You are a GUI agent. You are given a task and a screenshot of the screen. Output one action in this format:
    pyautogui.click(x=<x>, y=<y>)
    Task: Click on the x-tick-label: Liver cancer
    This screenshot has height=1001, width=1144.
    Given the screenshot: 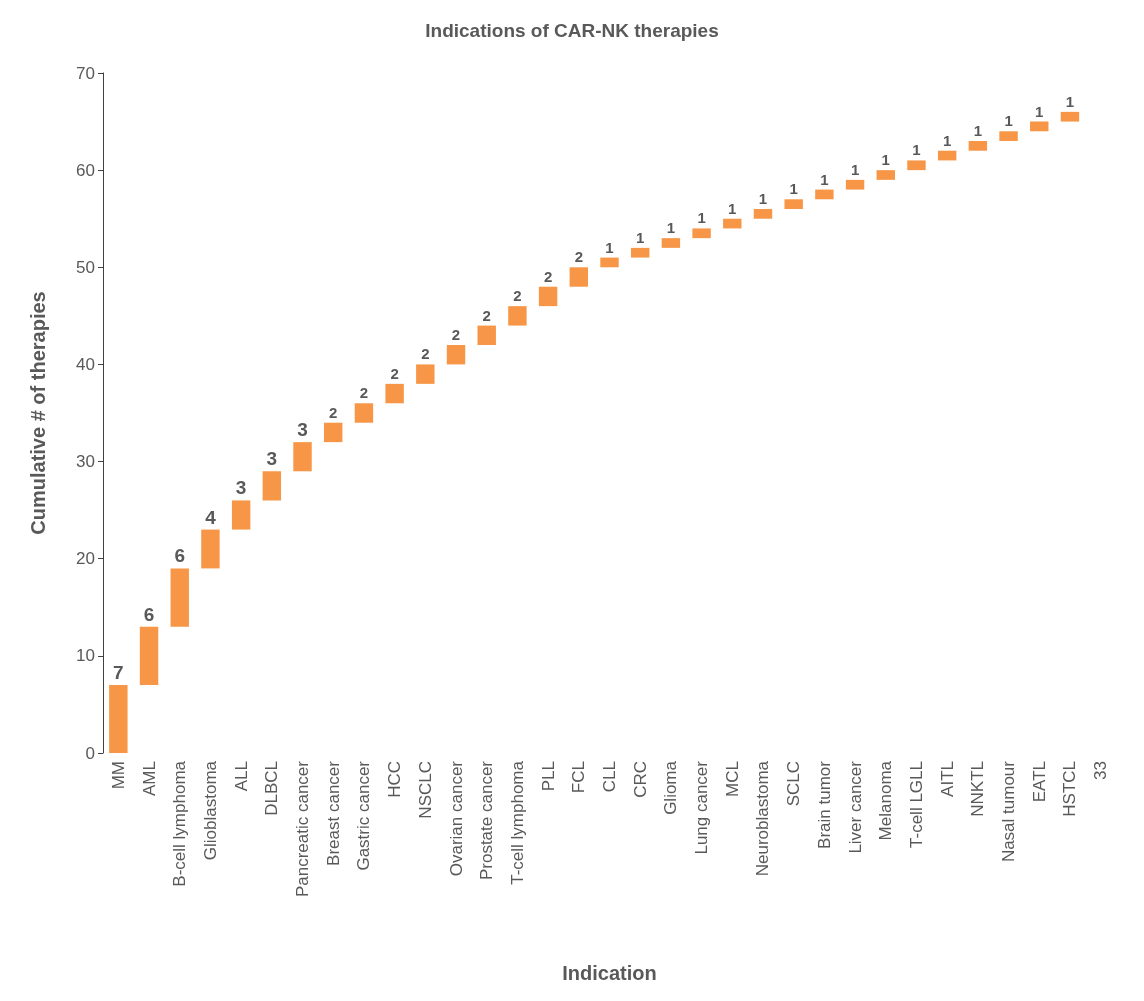 What is the action you would take?
    pyautogui.click(x=855, y=807)
    